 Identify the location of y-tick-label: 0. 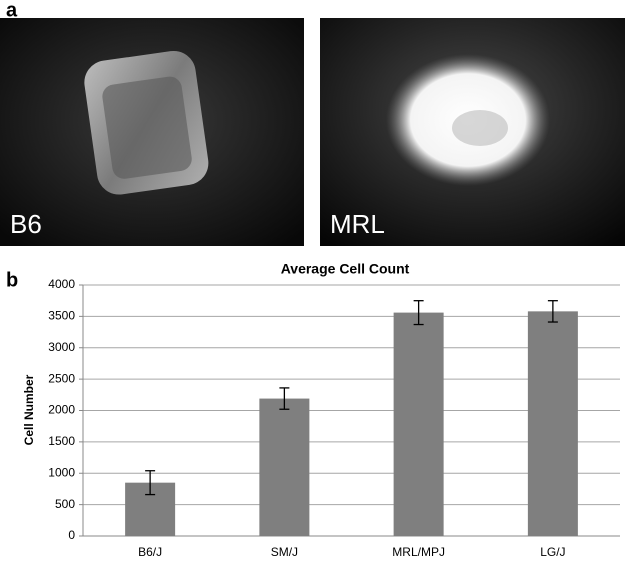
(71, 535).